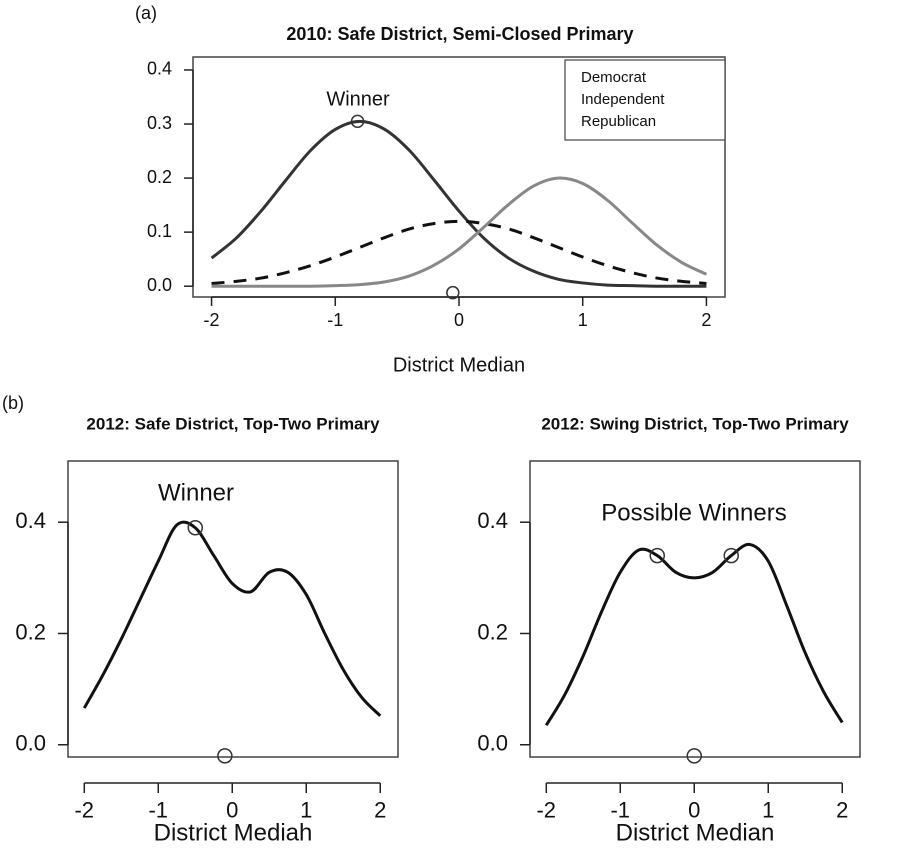  I want to click on legend-entry: Independent, so click(623, 99).